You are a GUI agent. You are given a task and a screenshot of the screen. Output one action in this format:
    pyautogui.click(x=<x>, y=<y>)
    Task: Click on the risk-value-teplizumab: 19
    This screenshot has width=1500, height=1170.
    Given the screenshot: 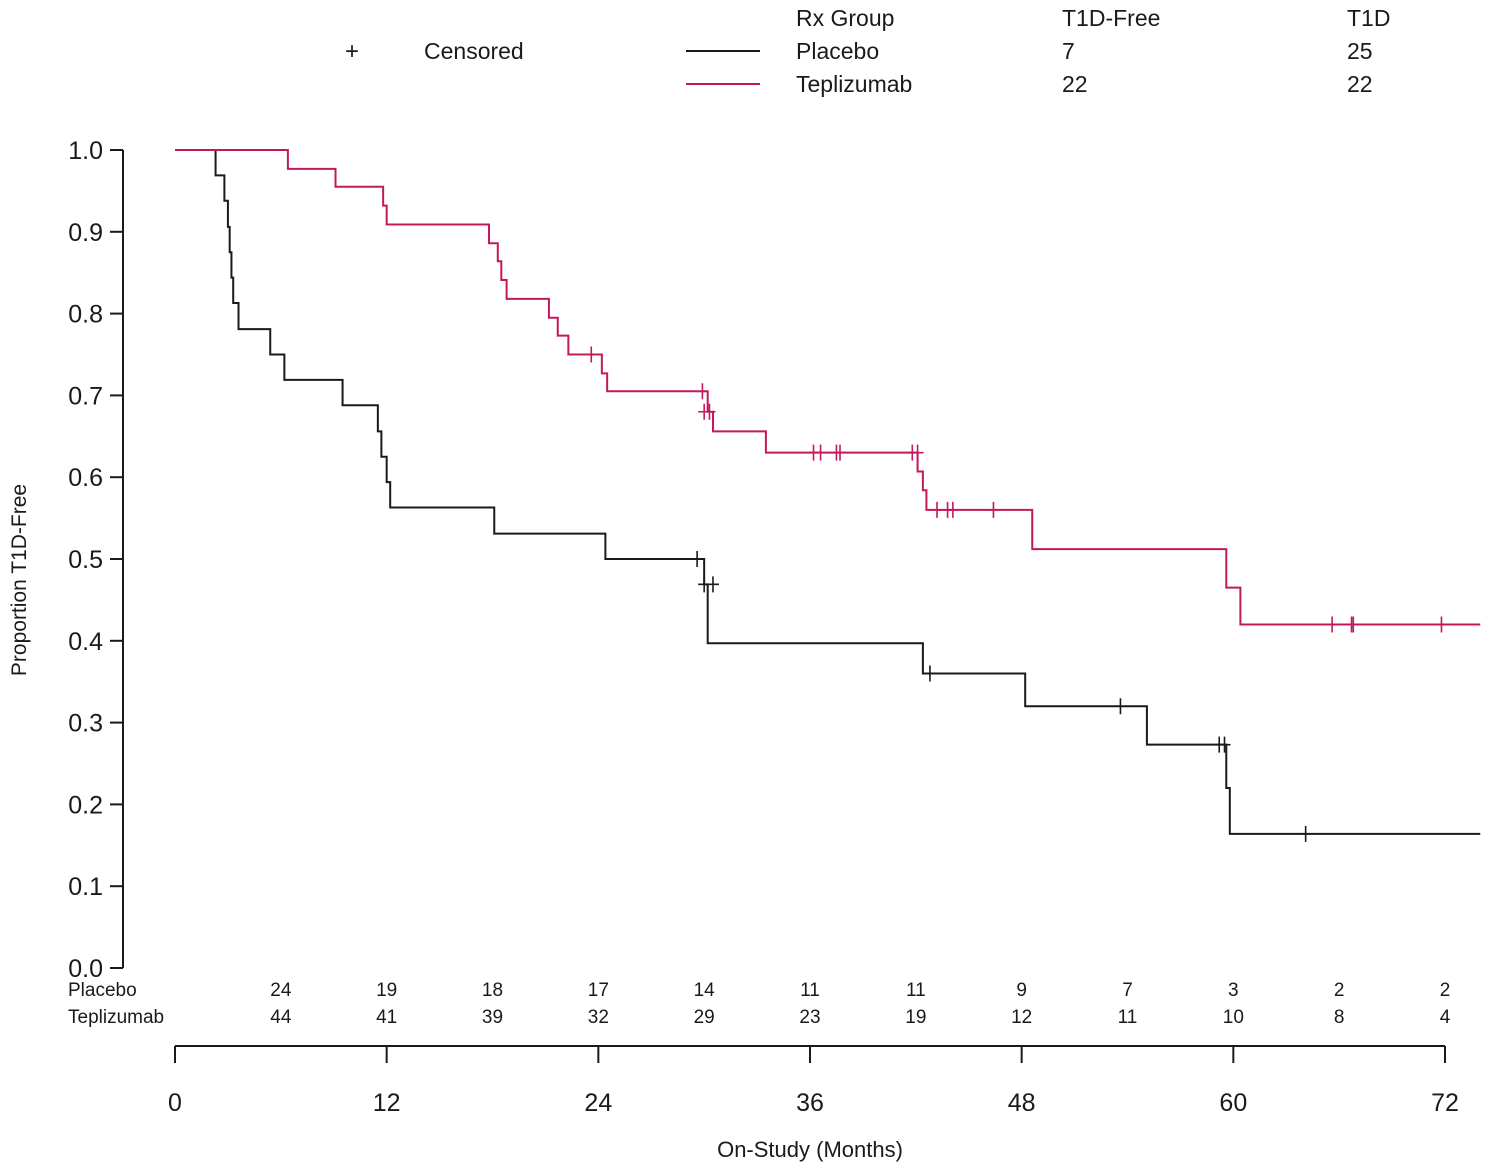 What is the action you would take?
    pyautogui.click(x=915, y=1017)
    